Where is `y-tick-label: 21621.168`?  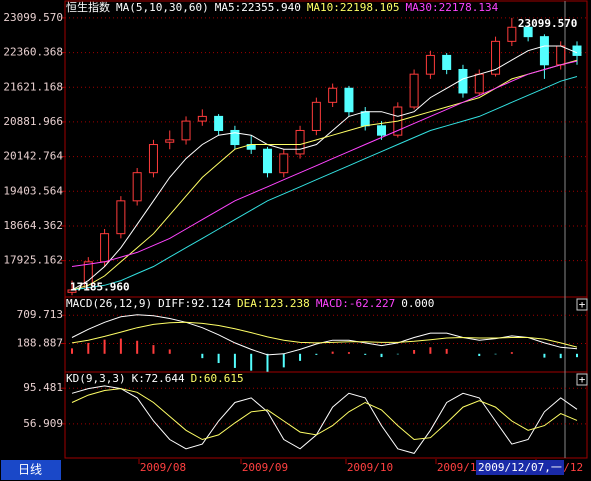 y-tick-label: 21621.168 is located at coordinates (33, 86).